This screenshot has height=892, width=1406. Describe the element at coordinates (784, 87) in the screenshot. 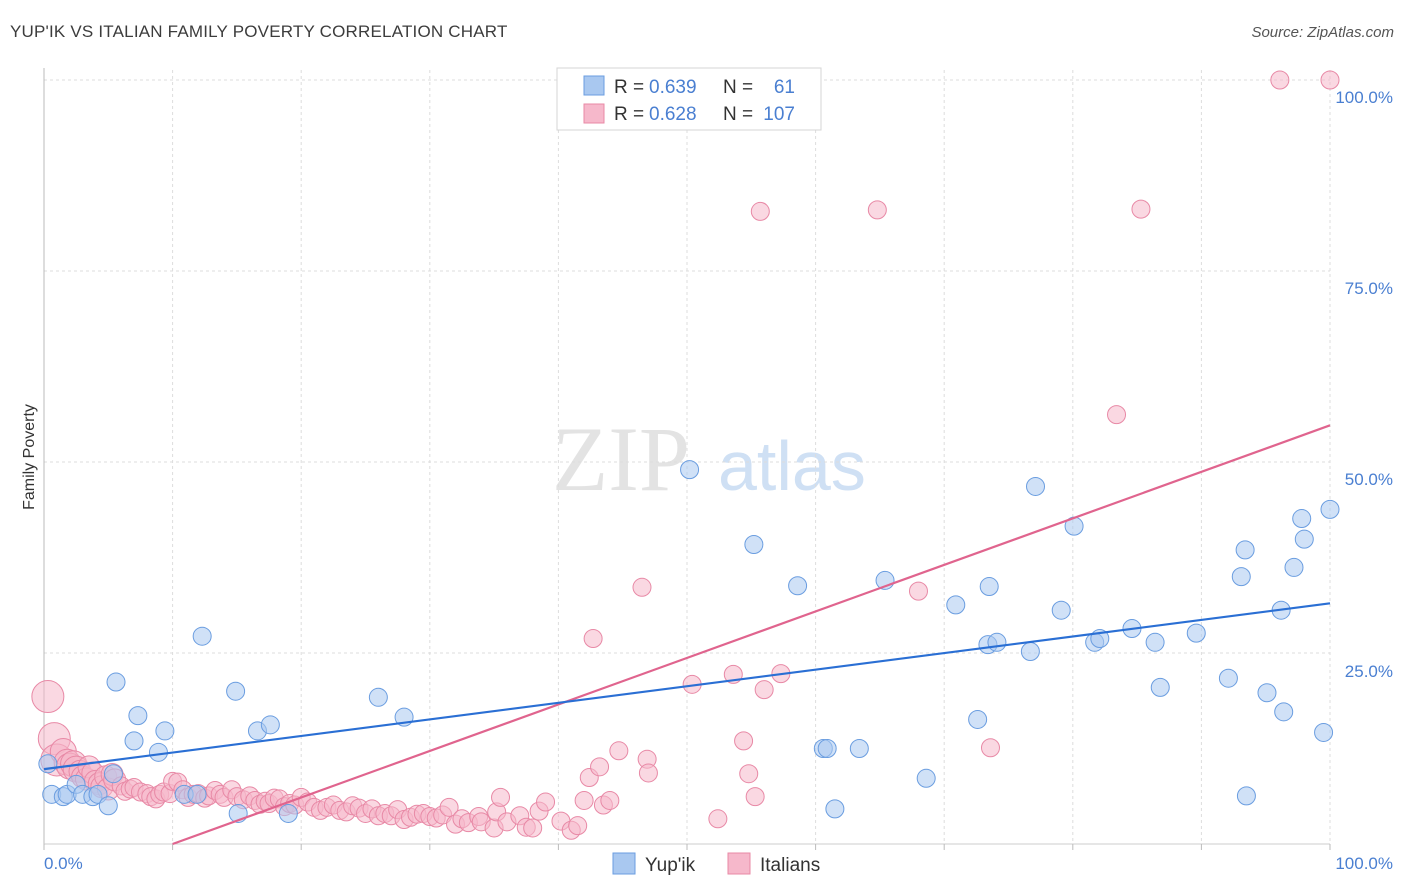

I see `legend-n-value: 61` at that location.